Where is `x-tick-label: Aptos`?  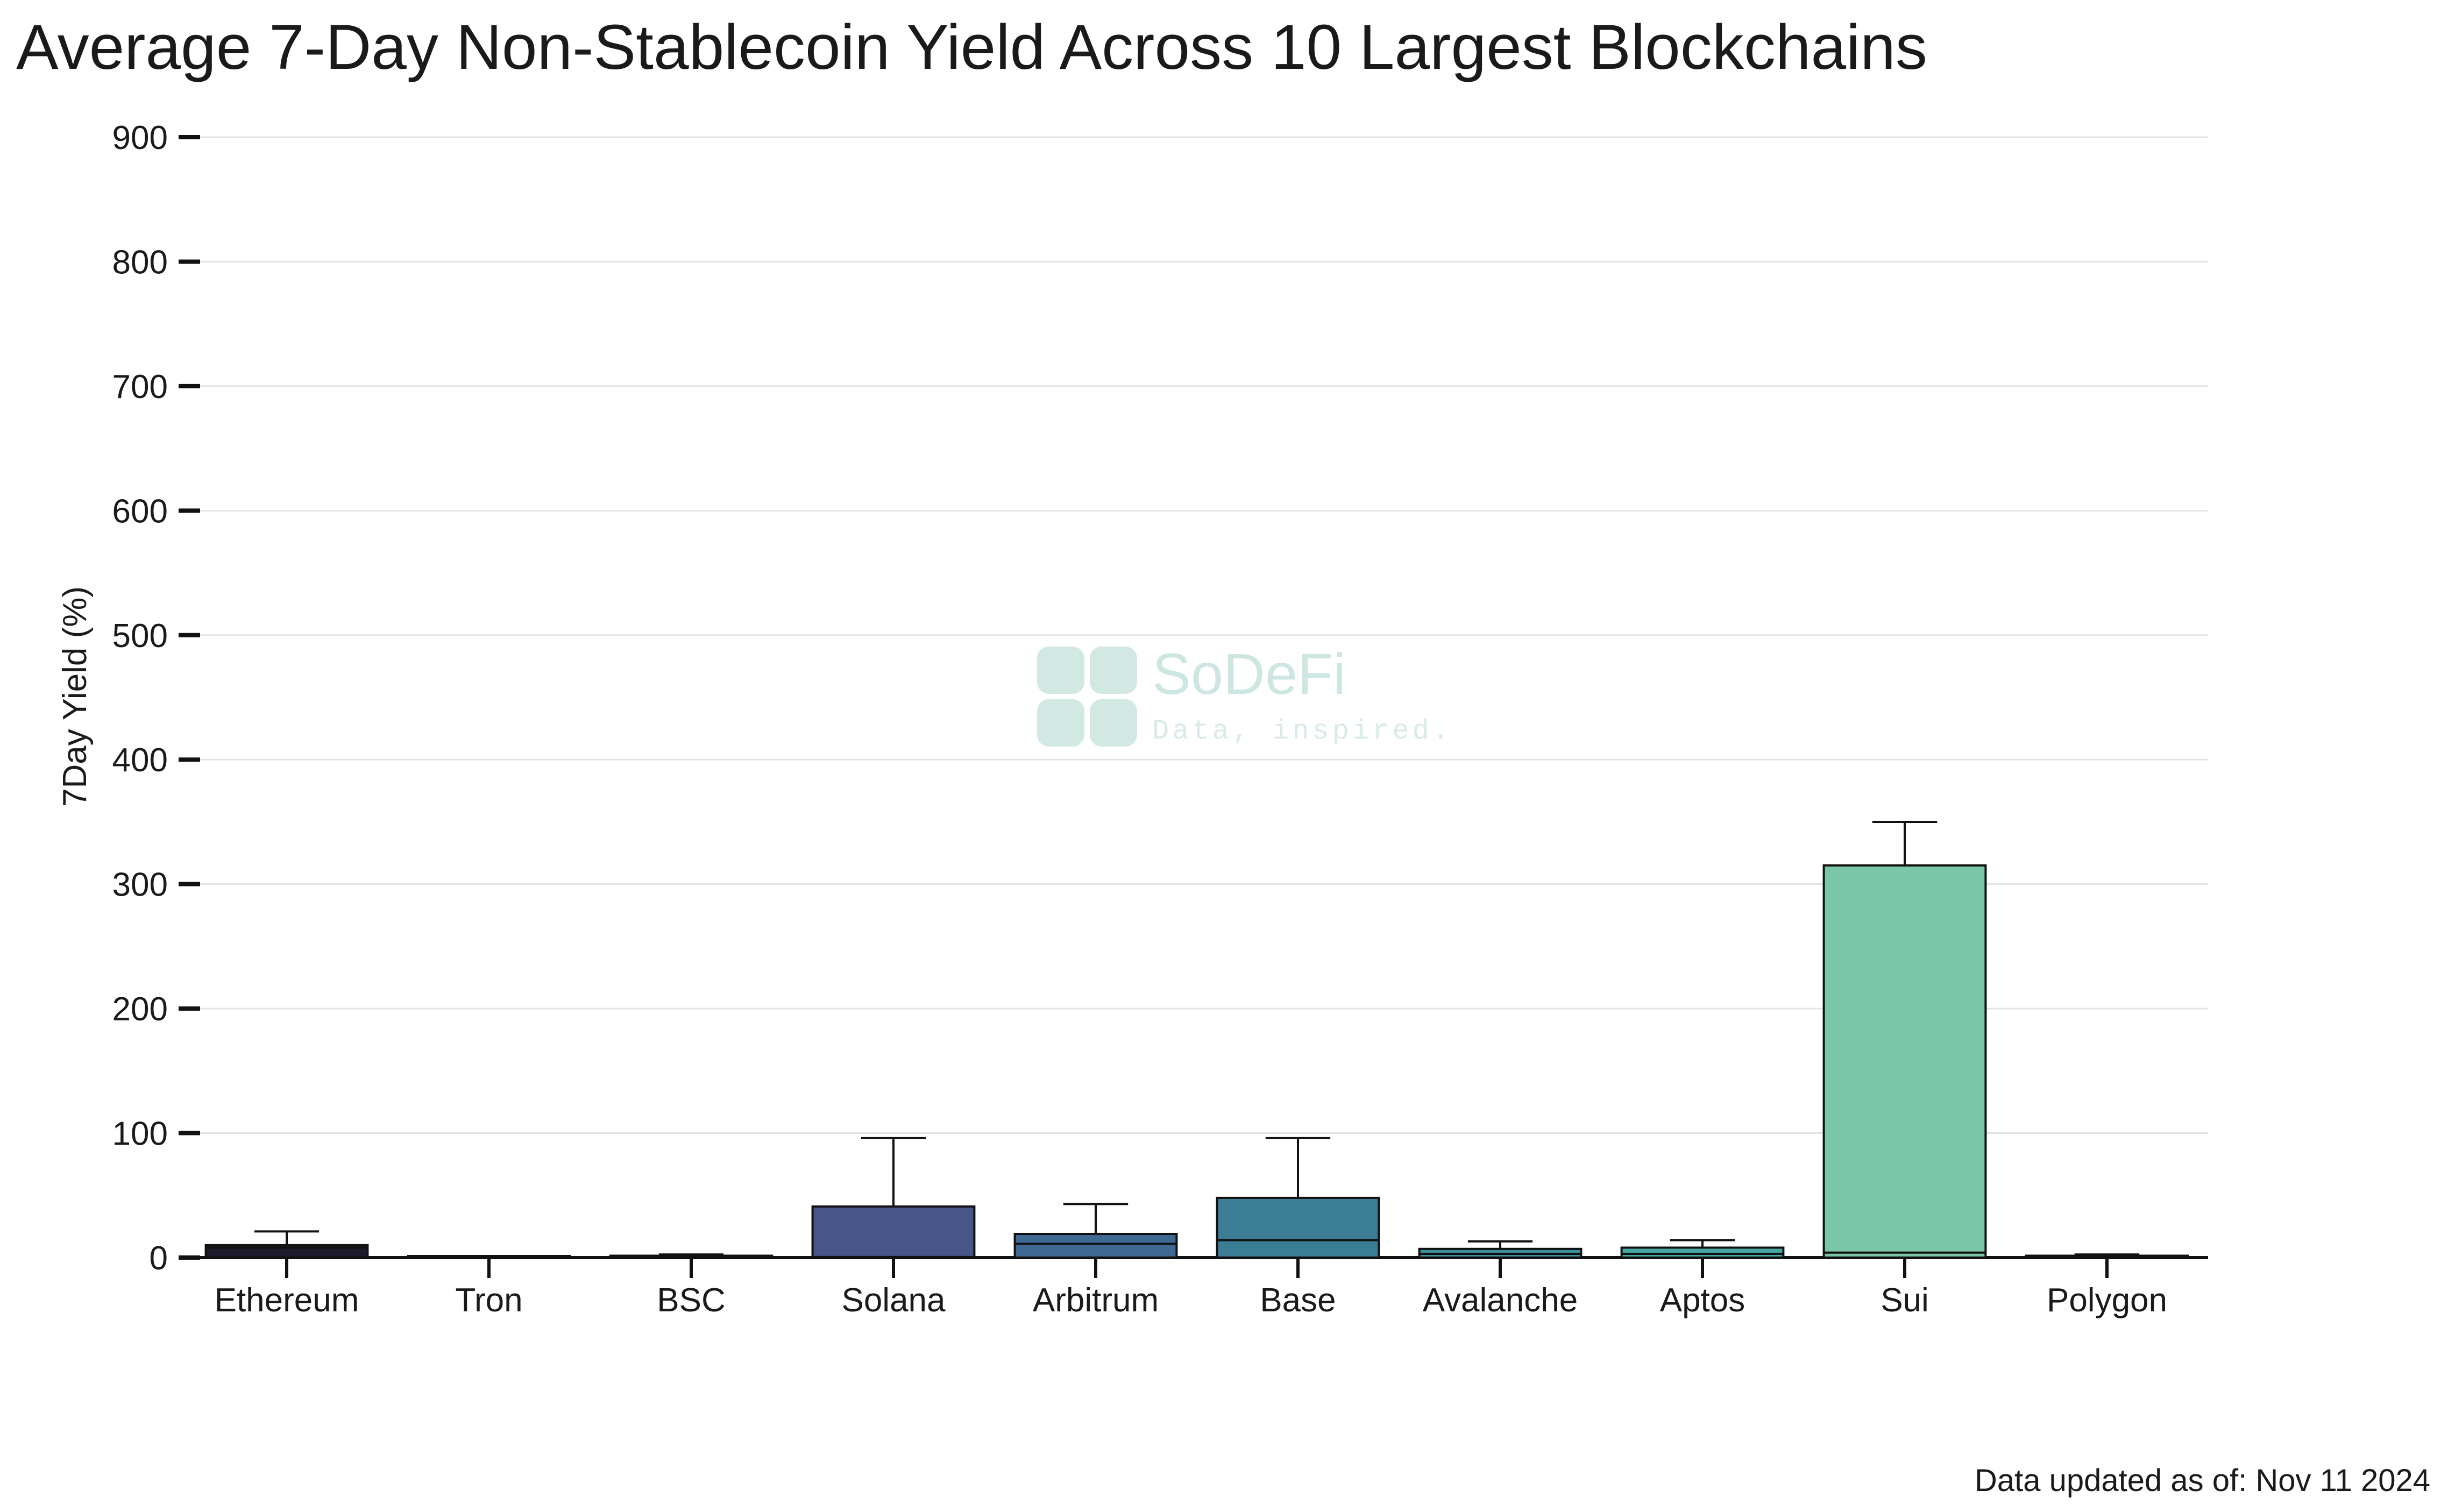 x-tick-label: Aptos is located at coordinates (1702, 1301).